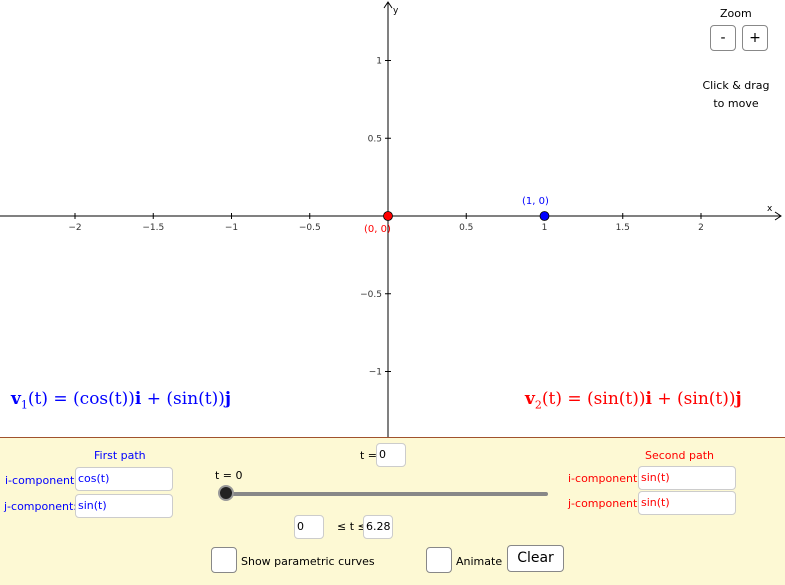 This screenshot has width=785, height=585. What do you see at coordinates (604, 503) in the screenshot?
I see `second-path-j-label: j-component:` at bounding box center [604, 503].